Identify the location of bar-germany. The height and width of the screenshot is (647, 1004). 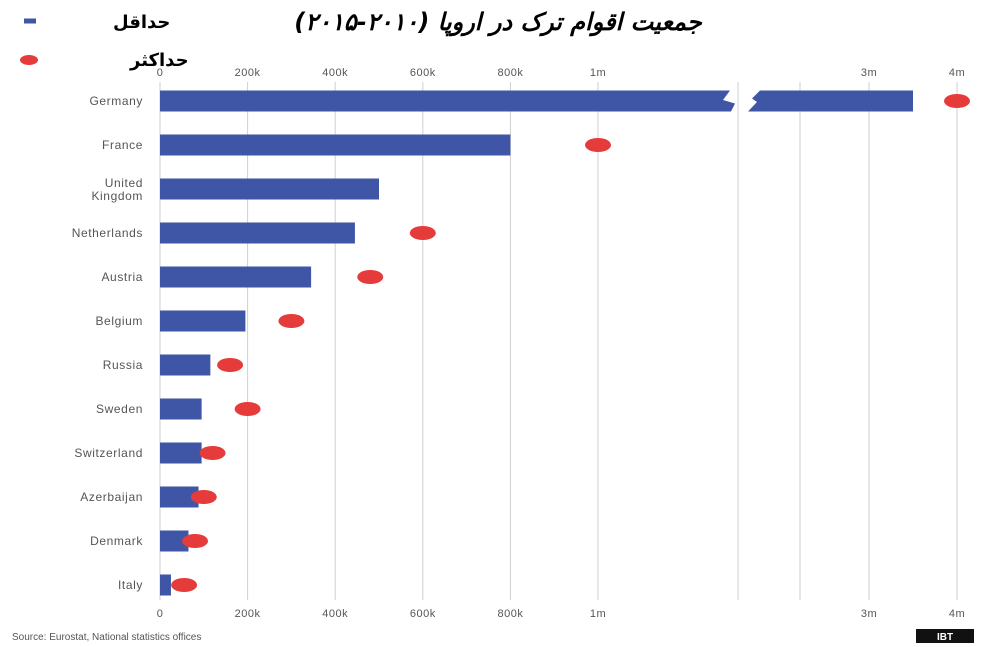
(536, 101).